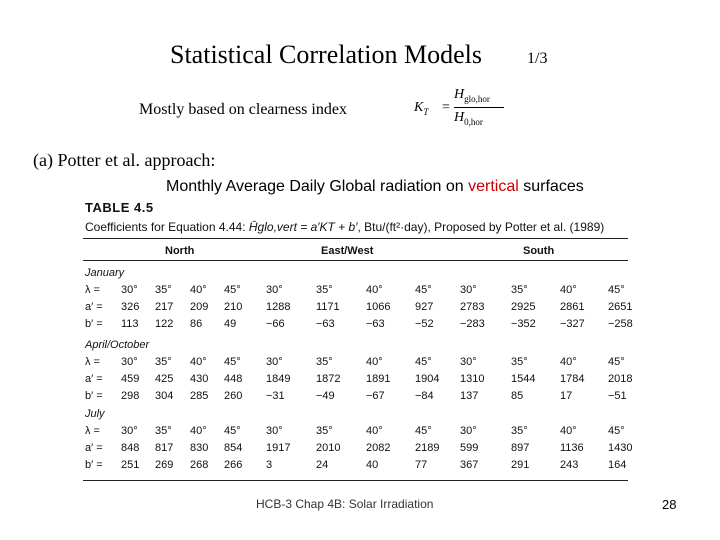 This screenshot has height=540, width=720. I want to click on table-cell: 2783, so click(472, 307).